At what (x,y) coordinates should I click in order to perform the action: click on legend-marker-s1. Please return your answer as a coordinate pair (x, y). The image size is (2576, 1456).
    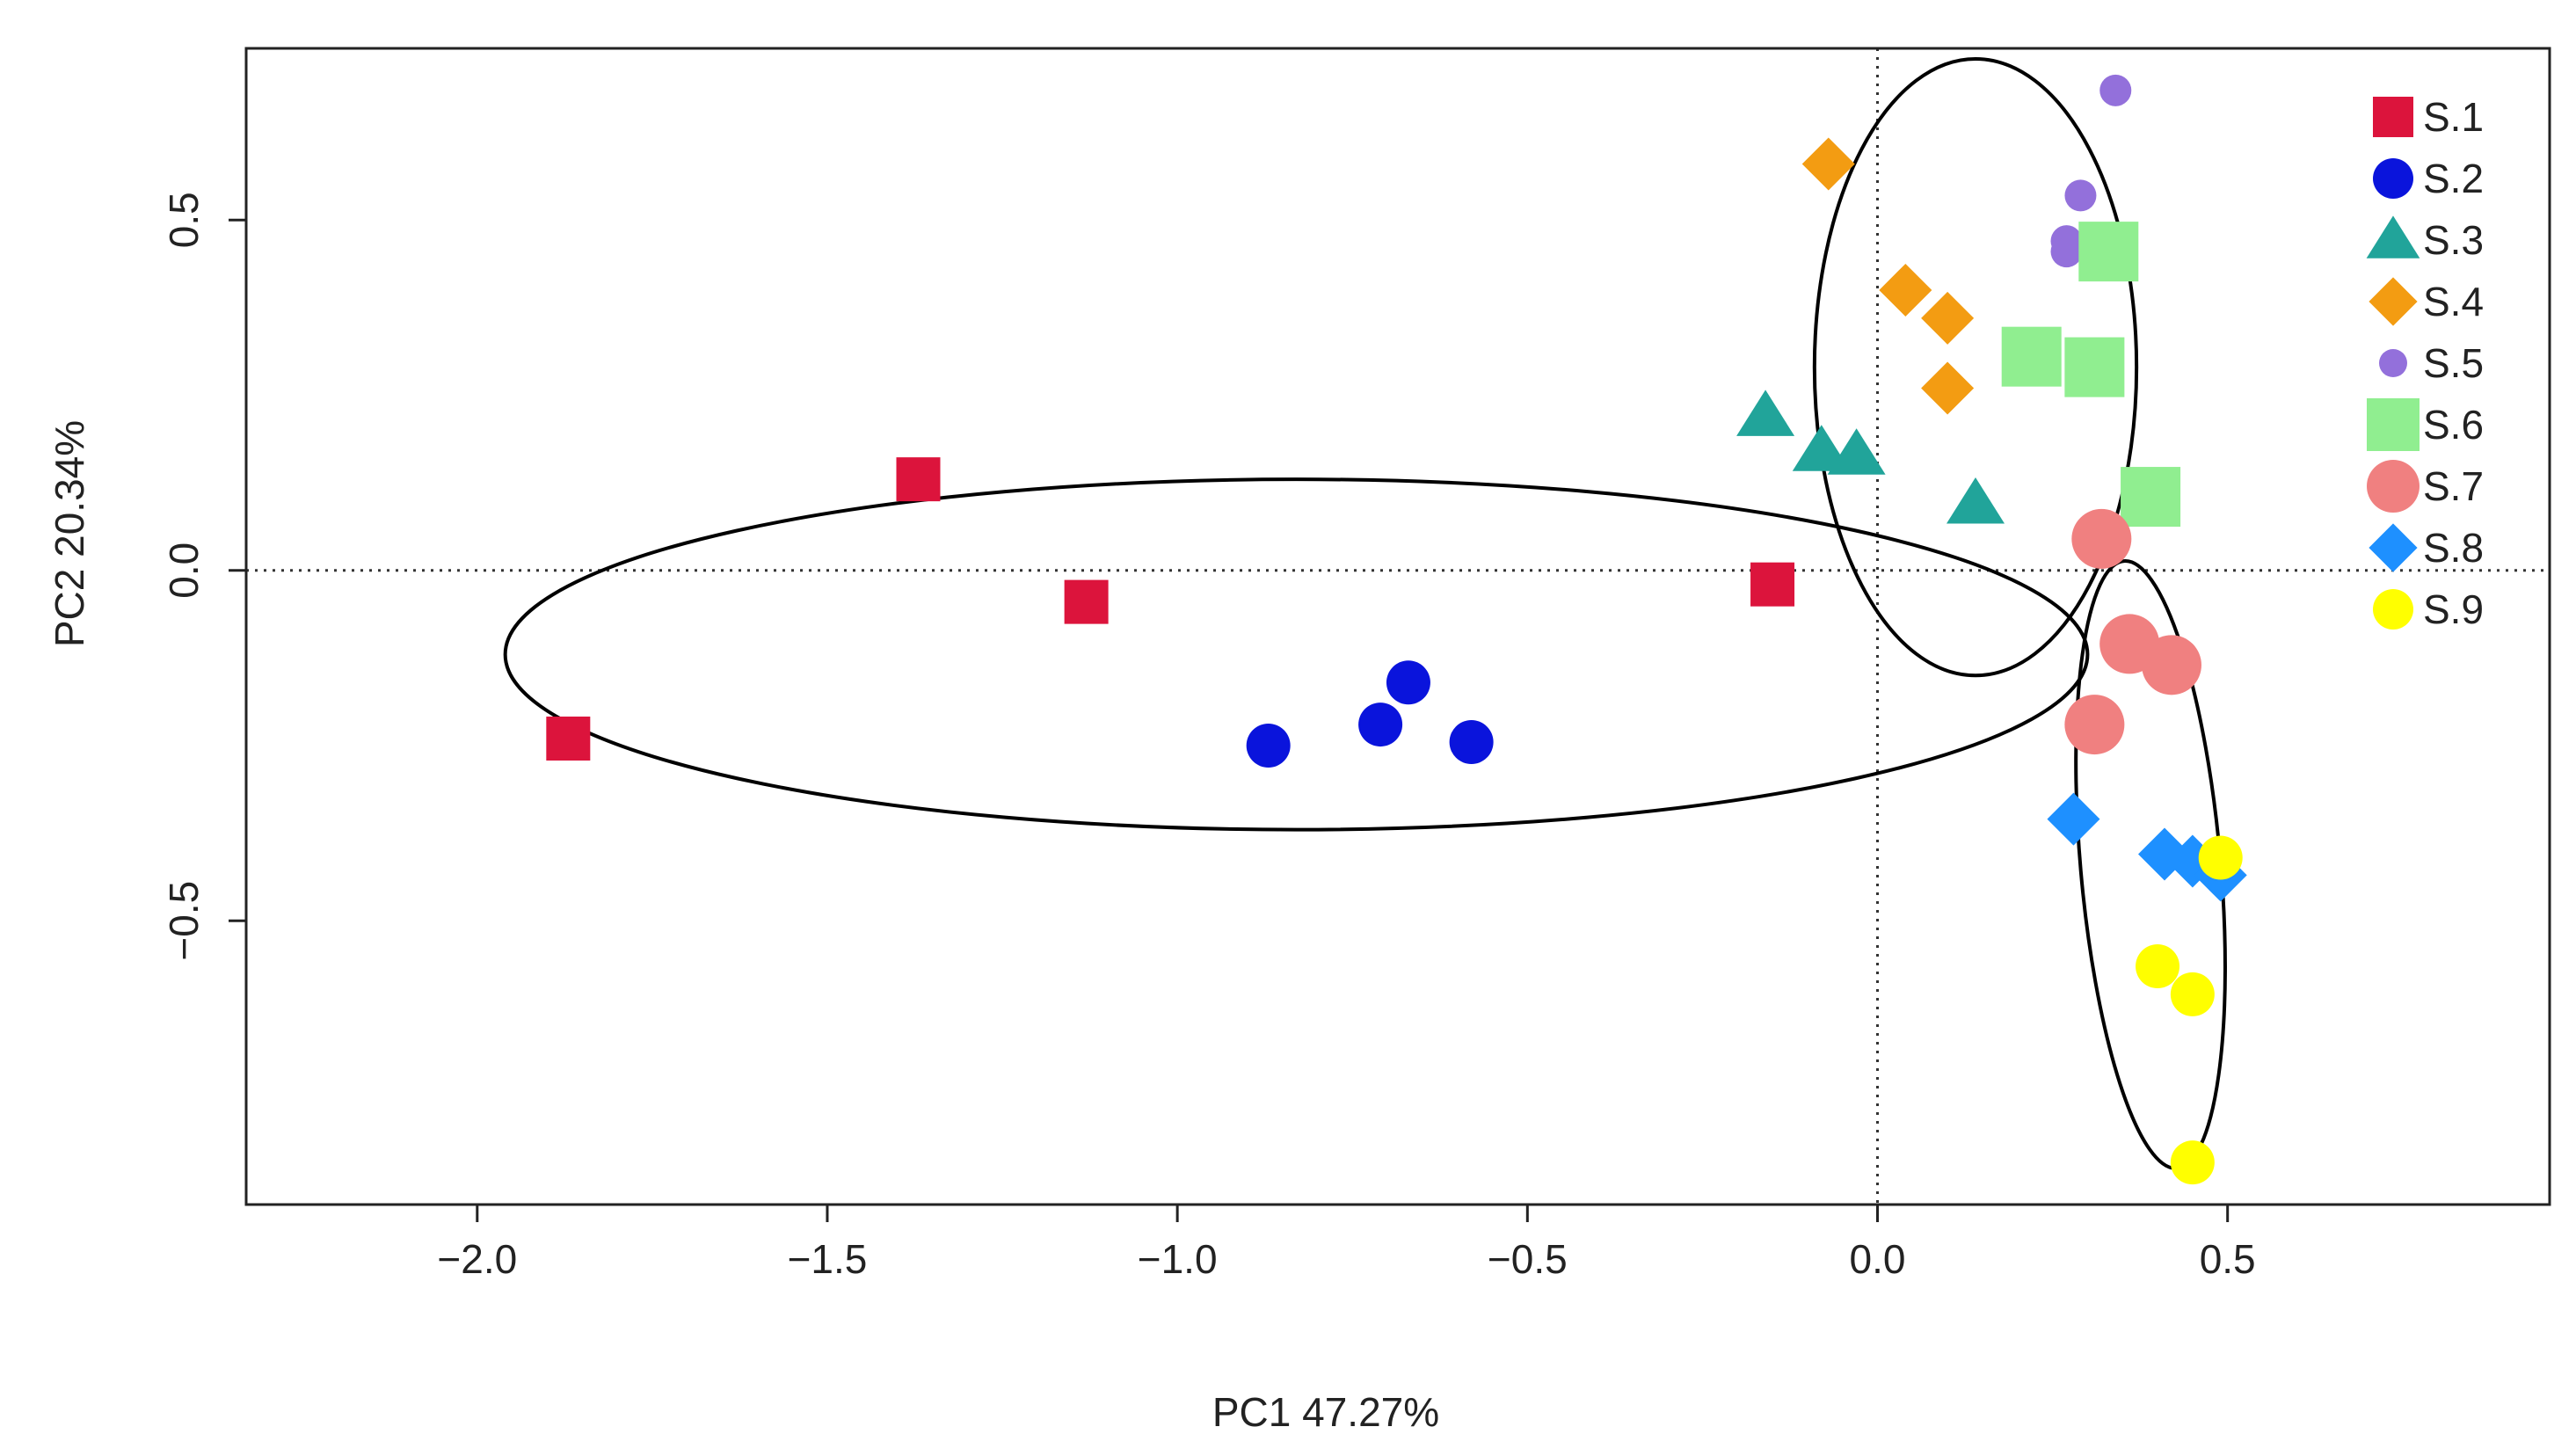
    Looking at the image, I should click on (2393, 117).